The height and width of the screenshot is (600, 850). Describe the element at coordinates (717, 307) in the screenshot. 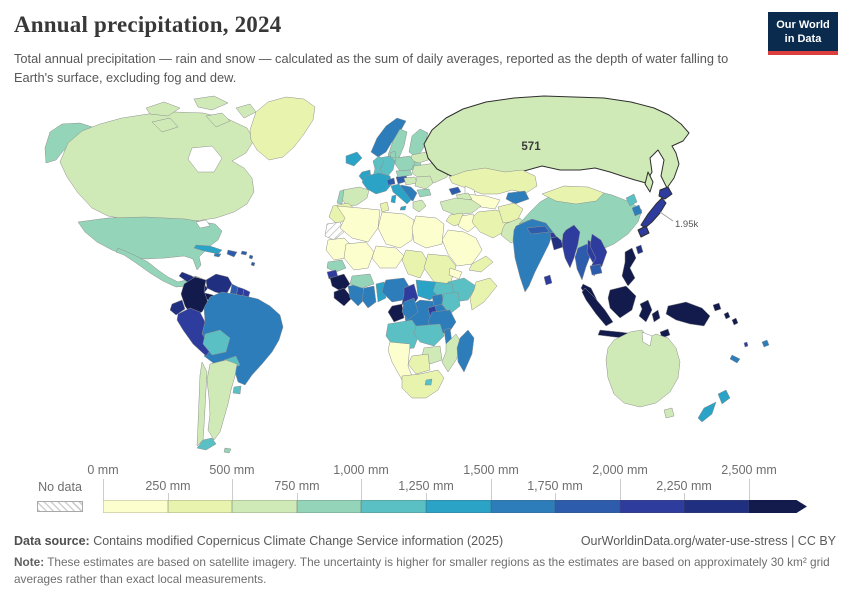

I see `country-new-britain` at that location.